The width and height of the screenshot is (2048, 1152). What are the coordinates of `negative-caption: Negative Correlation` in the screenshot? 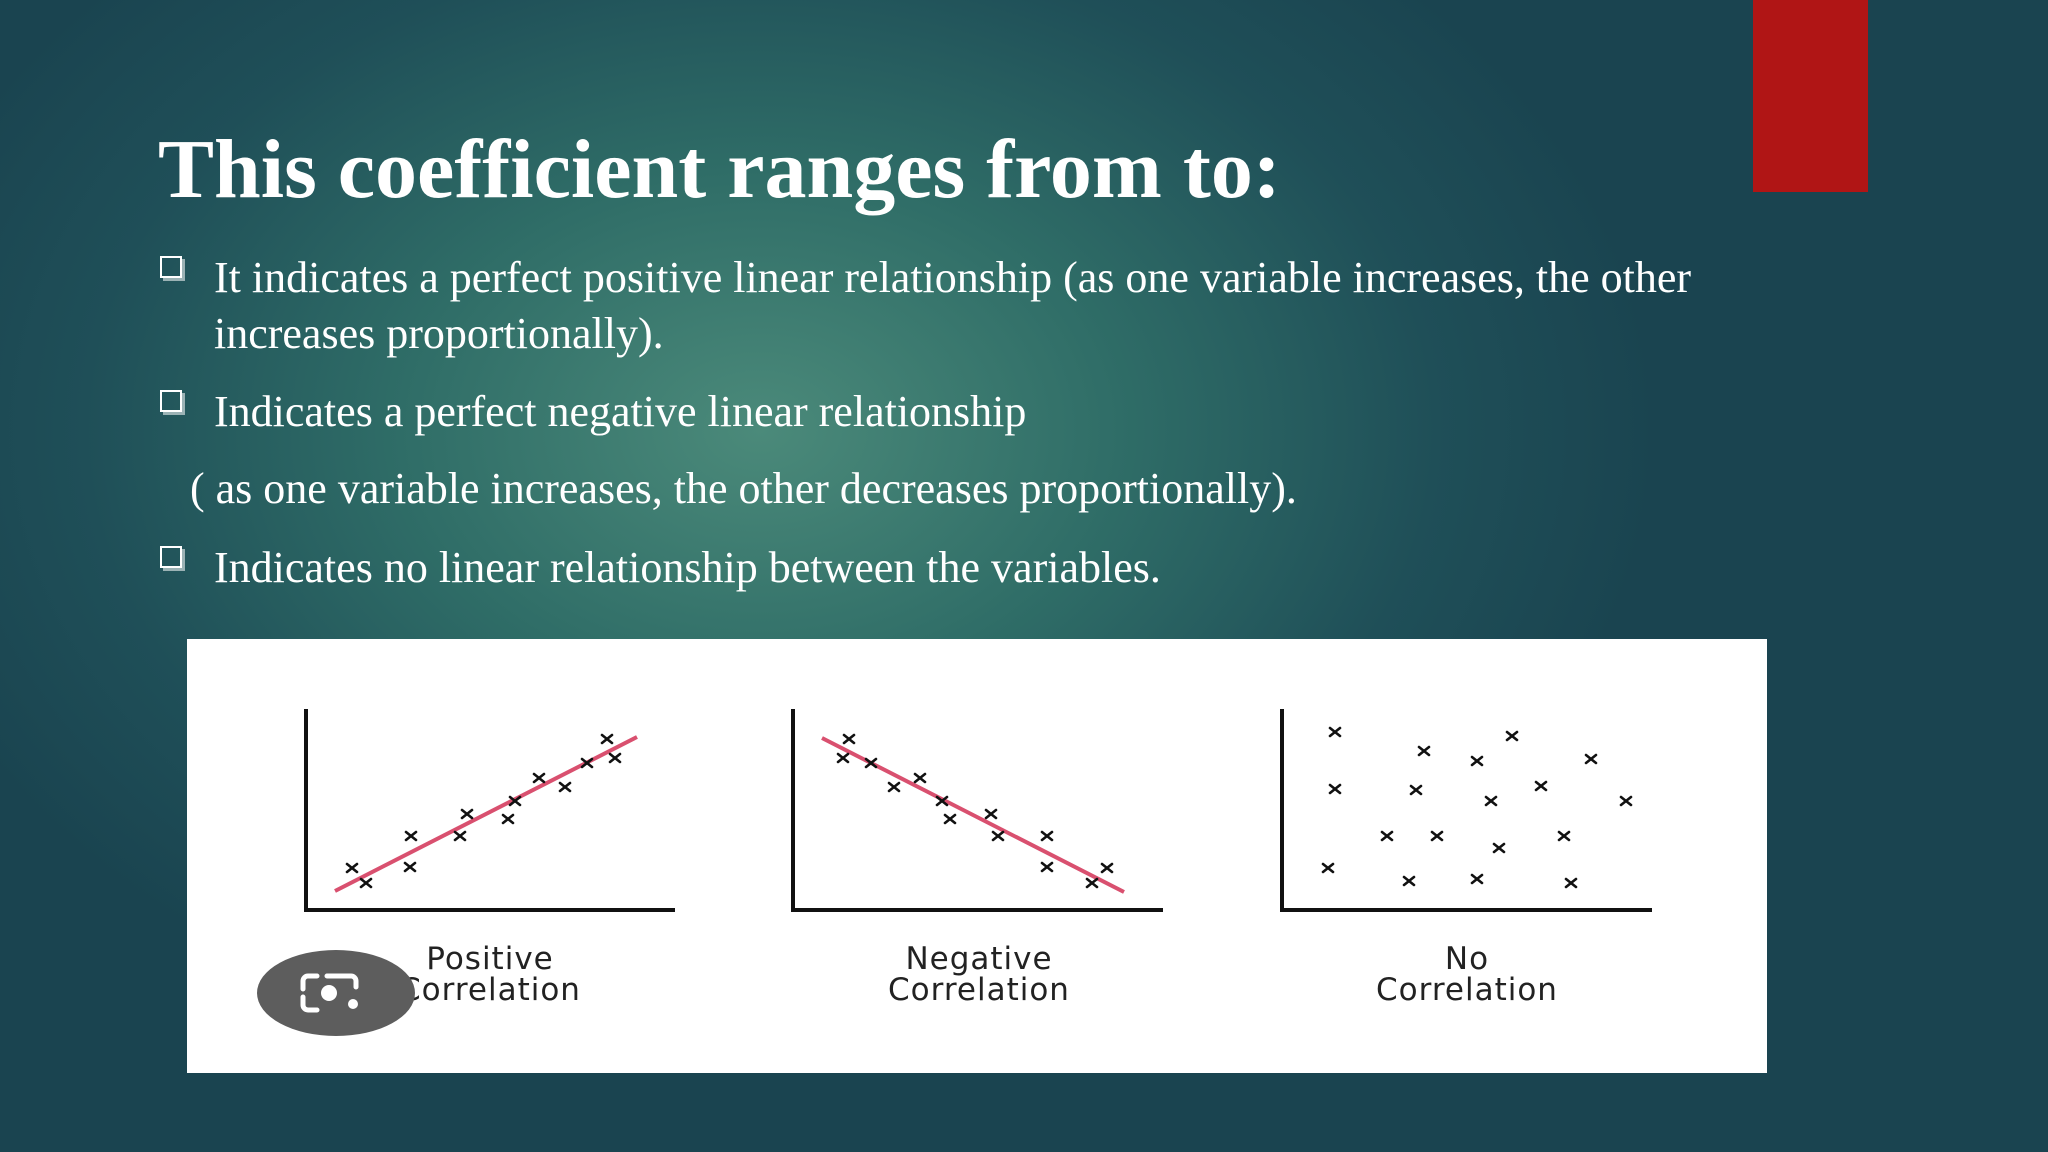 It's located at (979, 975).